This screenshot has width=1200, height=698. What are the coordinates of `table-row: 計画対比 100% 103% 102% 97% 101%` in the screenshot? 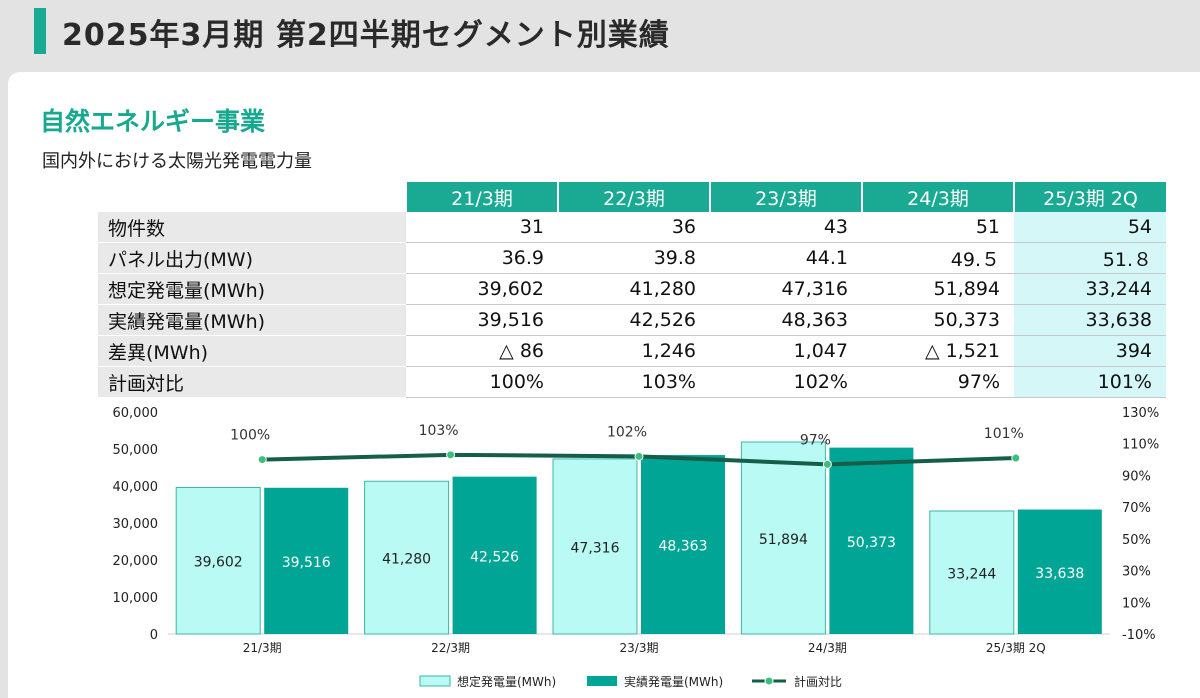 It's located at (632, 382).